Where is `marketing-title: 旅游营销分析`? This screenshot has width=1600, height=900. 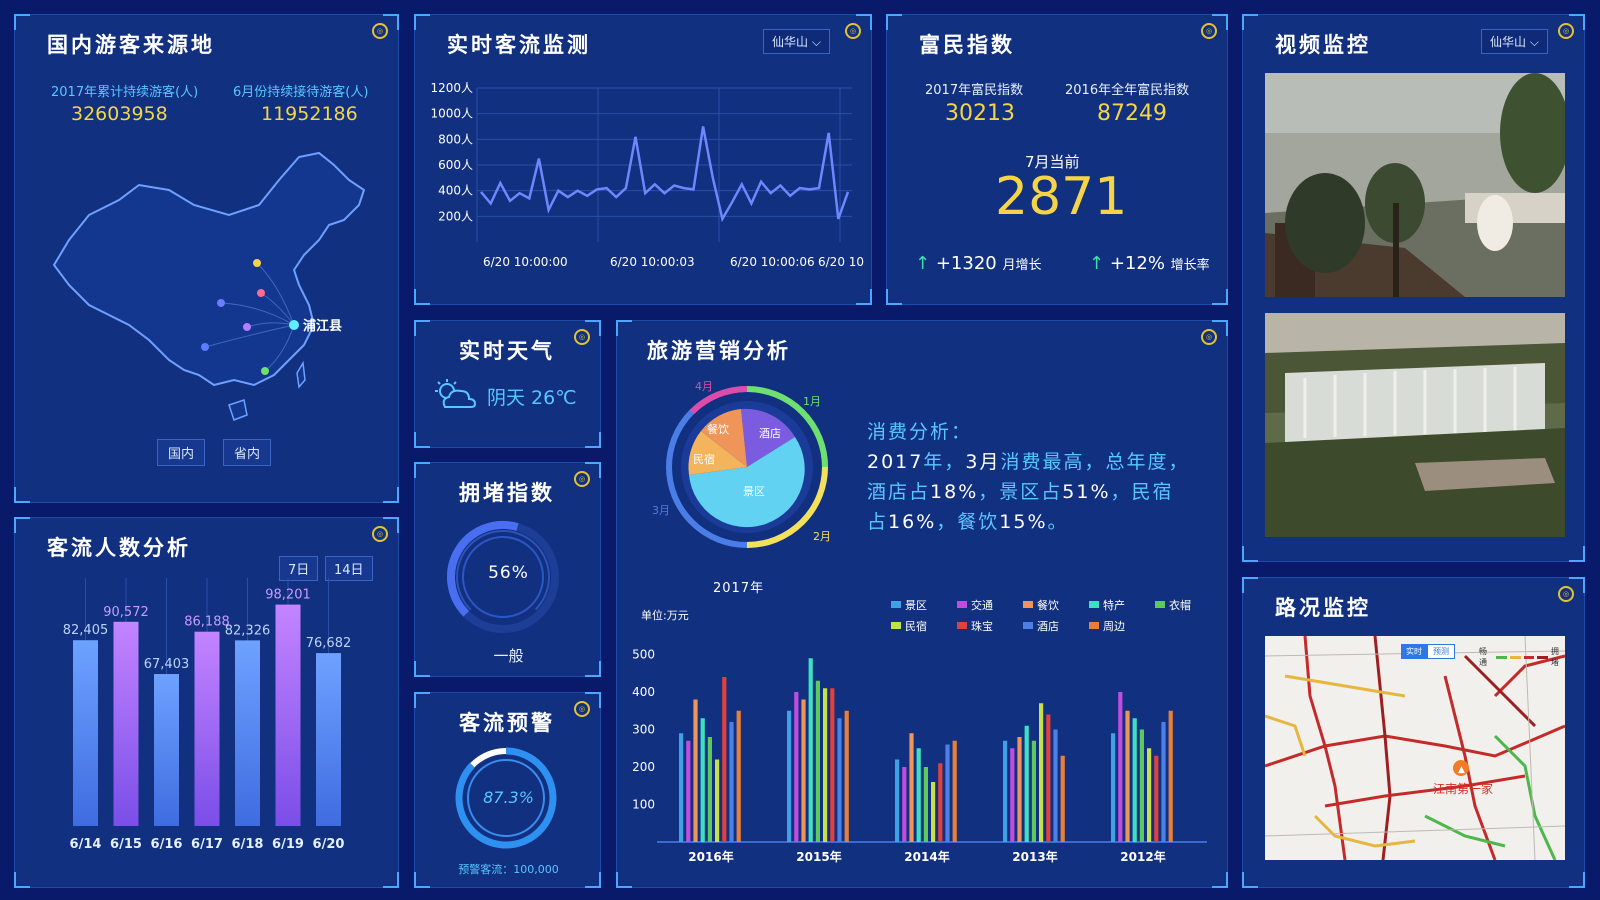 marketing-title: 旅游营销分析 is located at coordinates (719, 351).